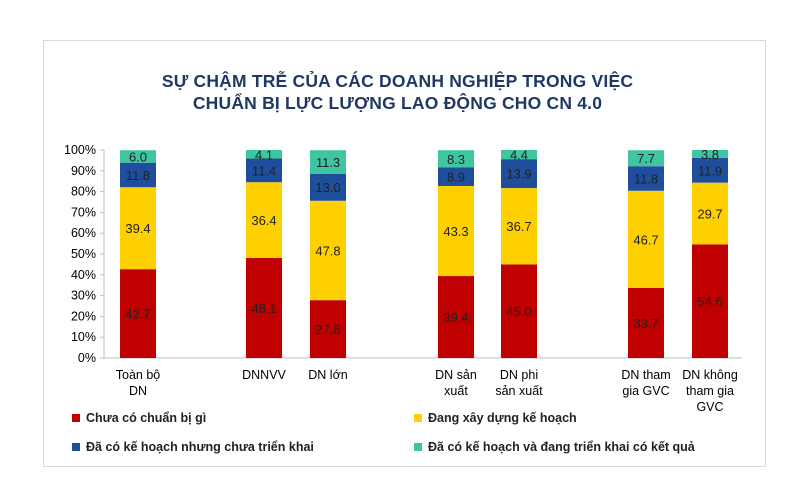 This screenshot has width=795, height=493. I want to click on legend-item: Đã có kế hoạch nhưng chưa triển khai, so click(193, 447).